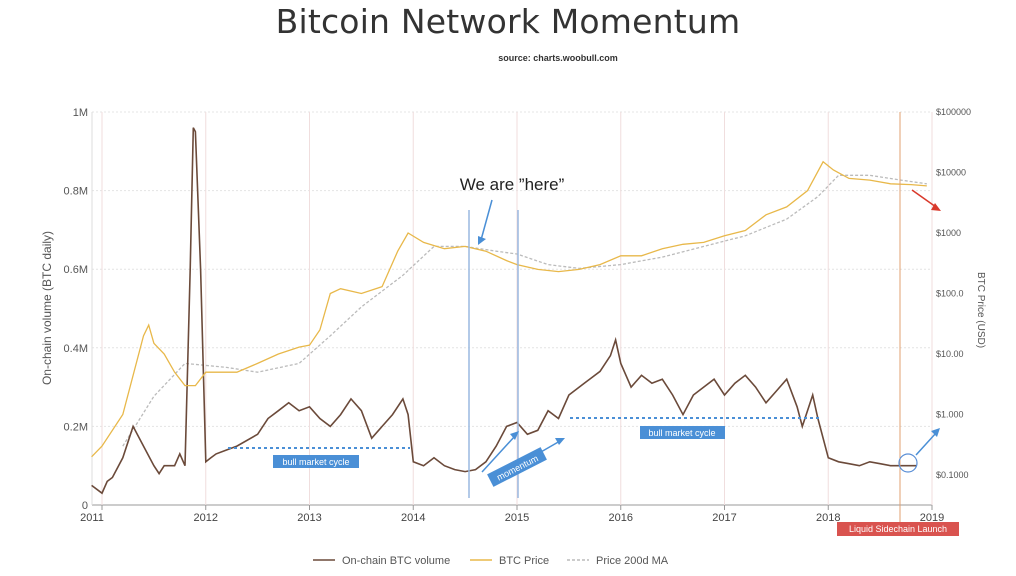 Image resolution: width=1016 pixels, height=576 pixels. What do you see at coordinates (952, 475) in the screenshot?
I see `y-right-tick-label: $0.1000` at bounding box center [952, 475].